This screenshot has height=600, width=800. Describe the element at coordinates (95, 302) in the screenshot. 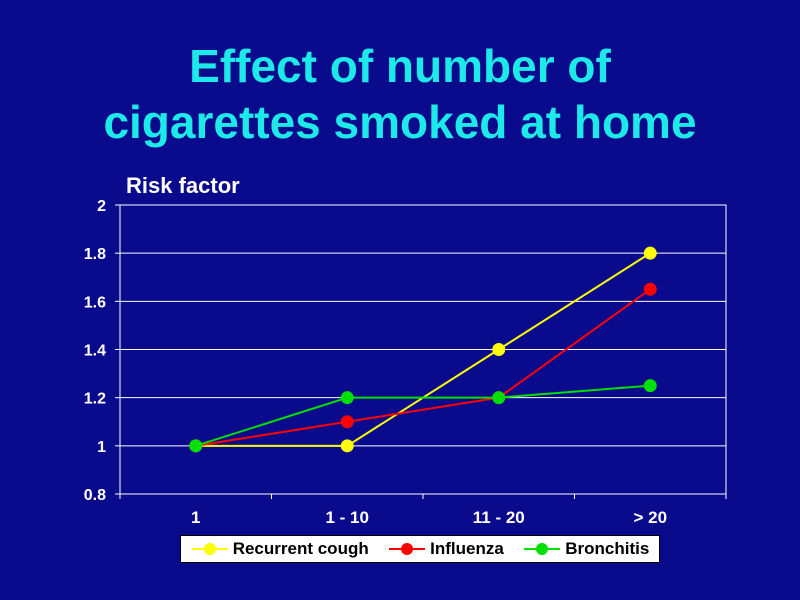

I see `y-tick-label: 1.6` at that location.